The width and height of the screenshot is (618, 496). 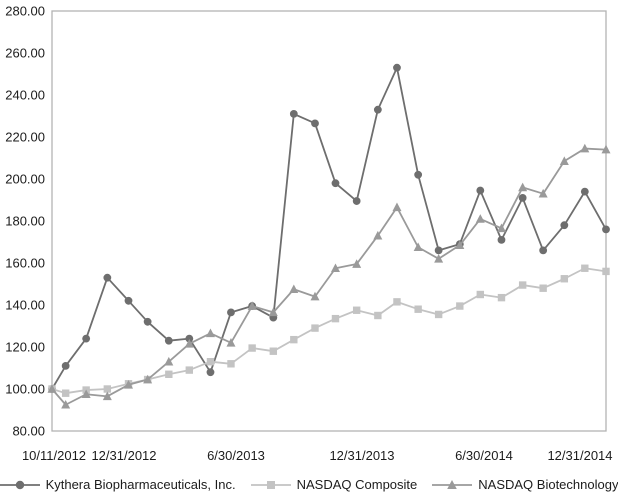 I want to click on x-axis-tick-label: 12/31/2013, so click(x=361, y=455).